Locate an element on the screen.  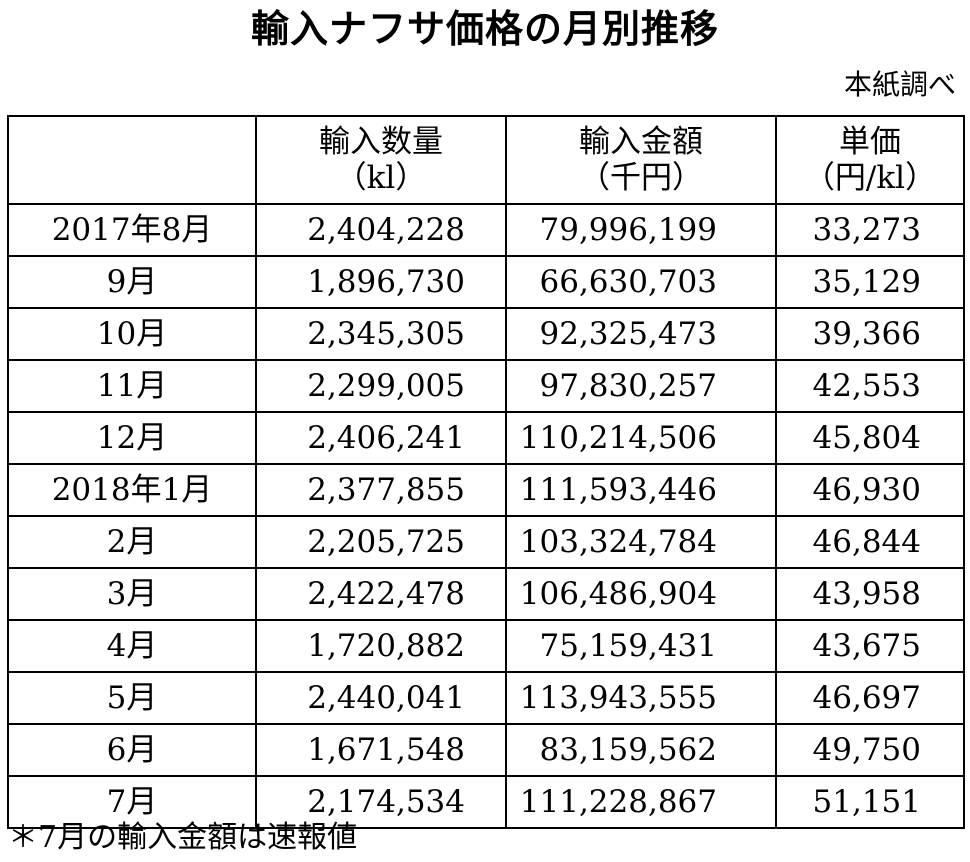
table-row: 10月 2,345,305 92,325,473 39,366 is located at coordinates (486, 334).